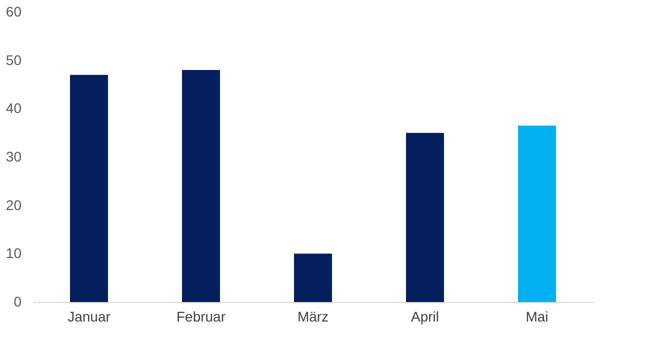  I want to click on x-tick-label: Februar, so click(201, 316).